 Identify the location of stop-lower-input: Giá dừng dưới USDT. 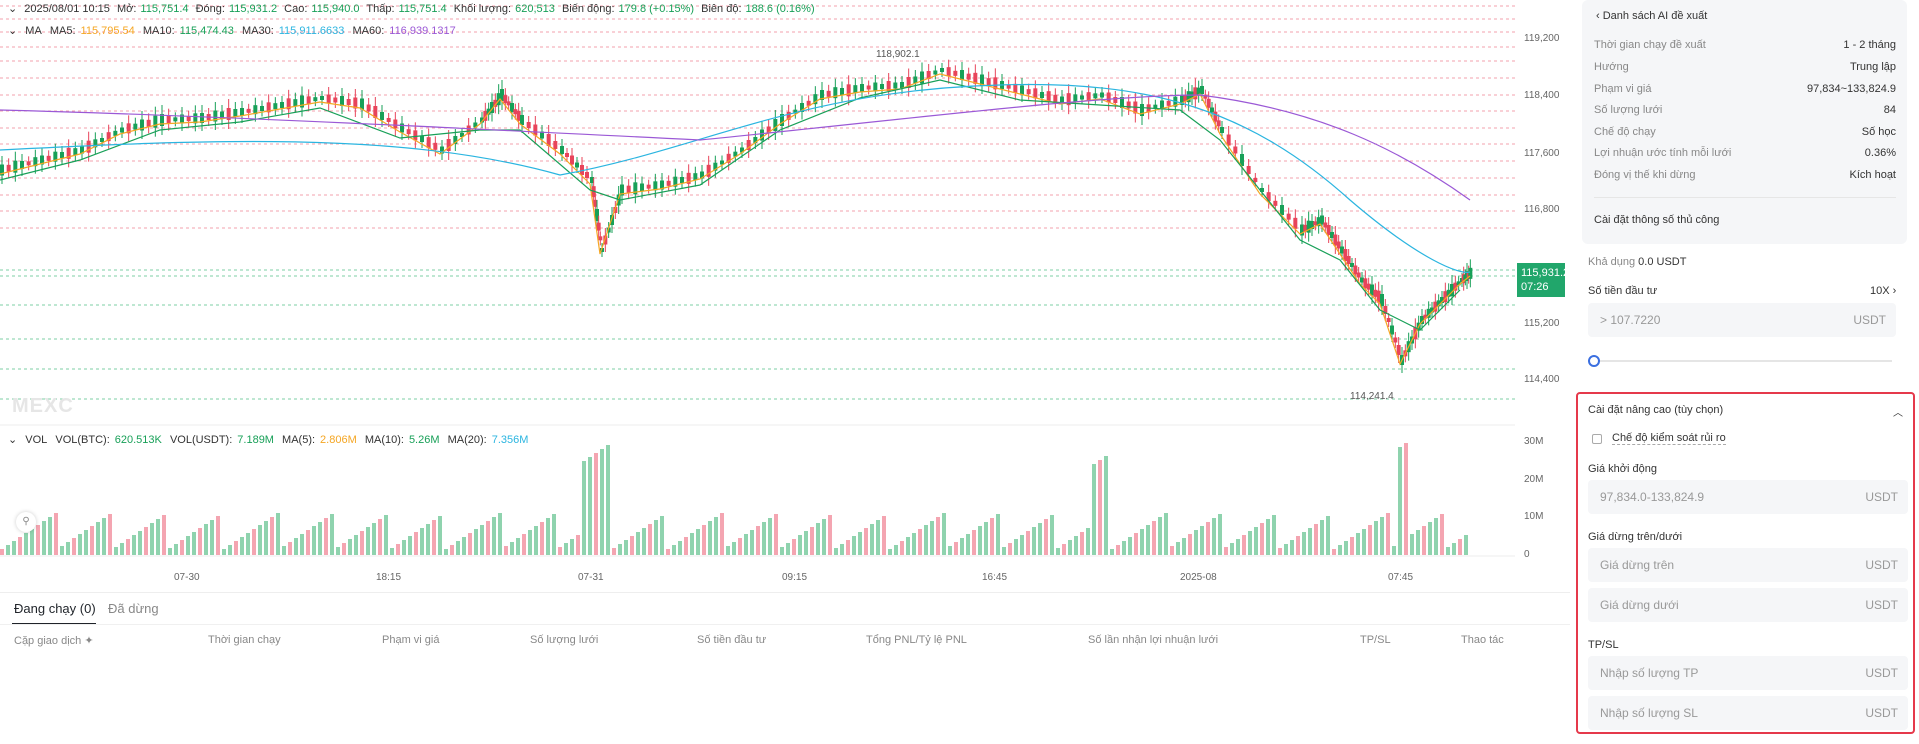
(1748, 605).